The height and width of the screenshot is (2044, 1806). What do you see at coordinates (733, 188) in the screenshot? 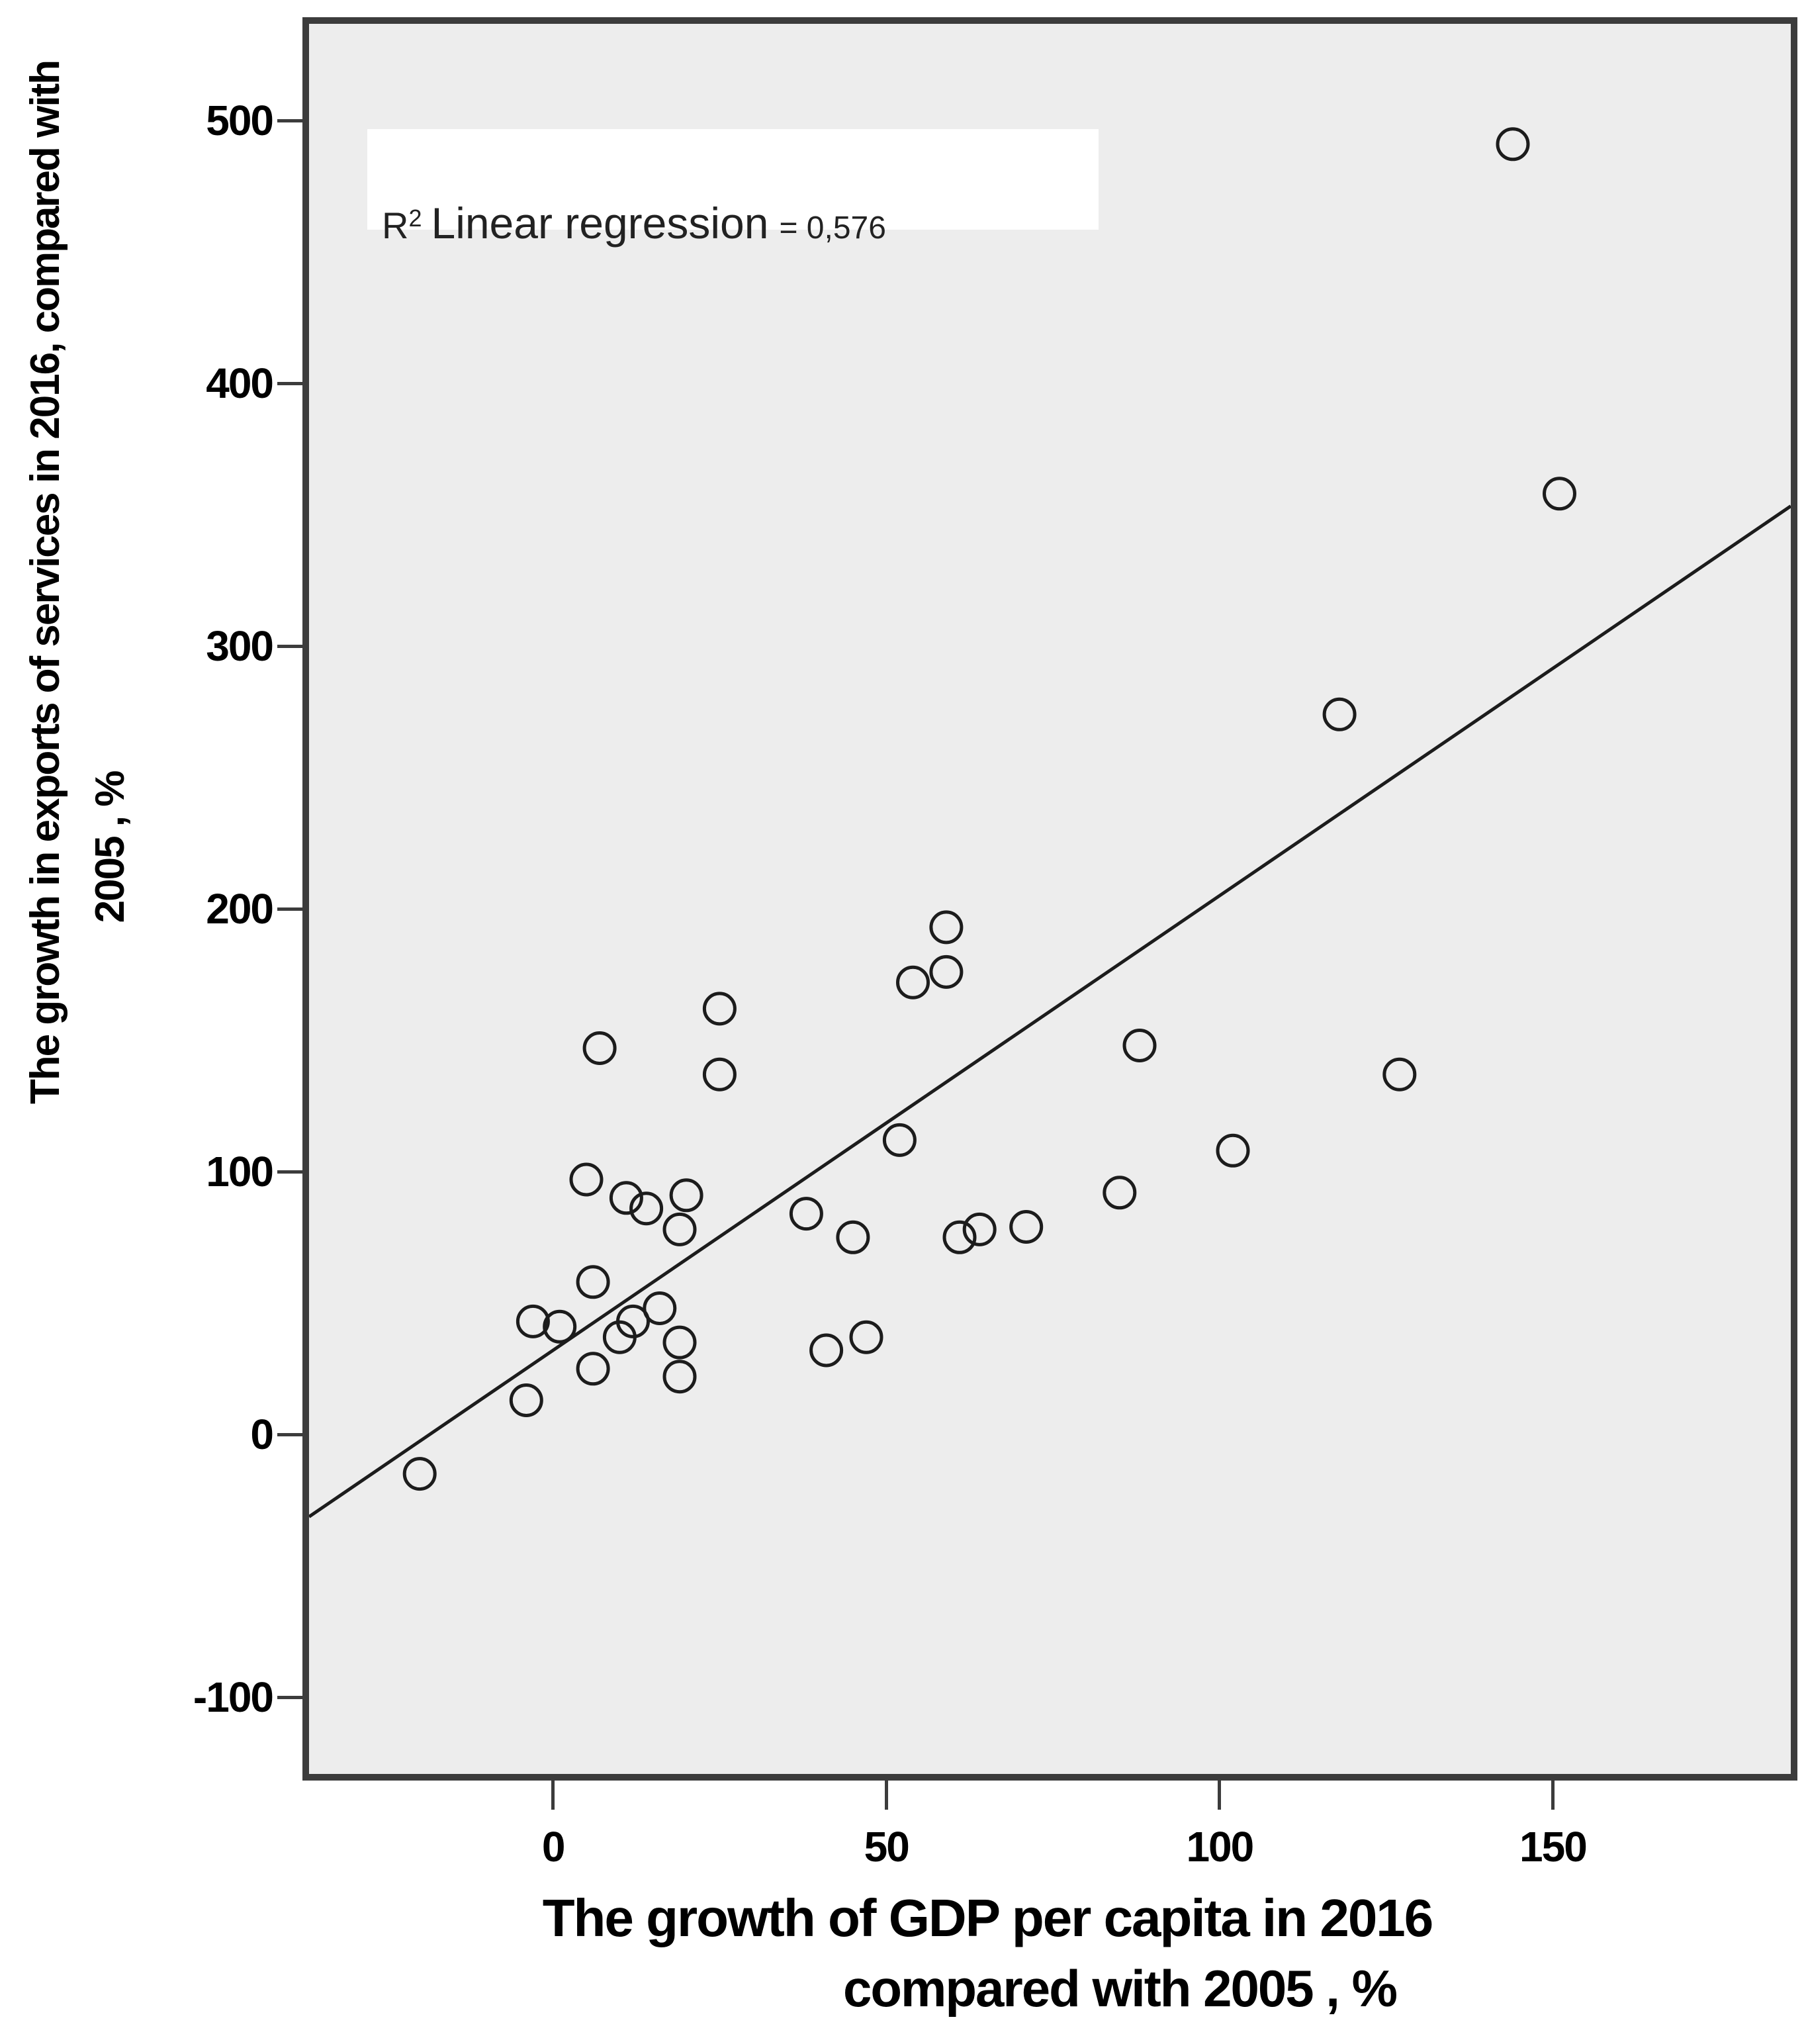
I see `regression-annotation: R2 Linear regression = 0,576` at bounding box center [733, 188].